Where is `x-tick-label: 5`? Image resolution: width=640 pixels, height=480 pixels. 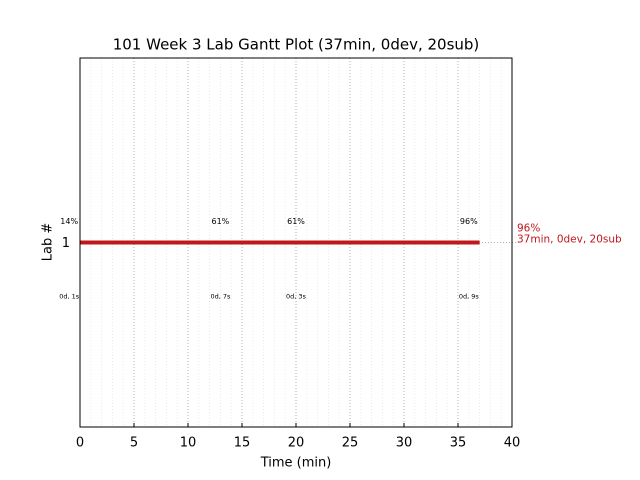
x-tick-label: 5 is located at coordinates (134, 443).